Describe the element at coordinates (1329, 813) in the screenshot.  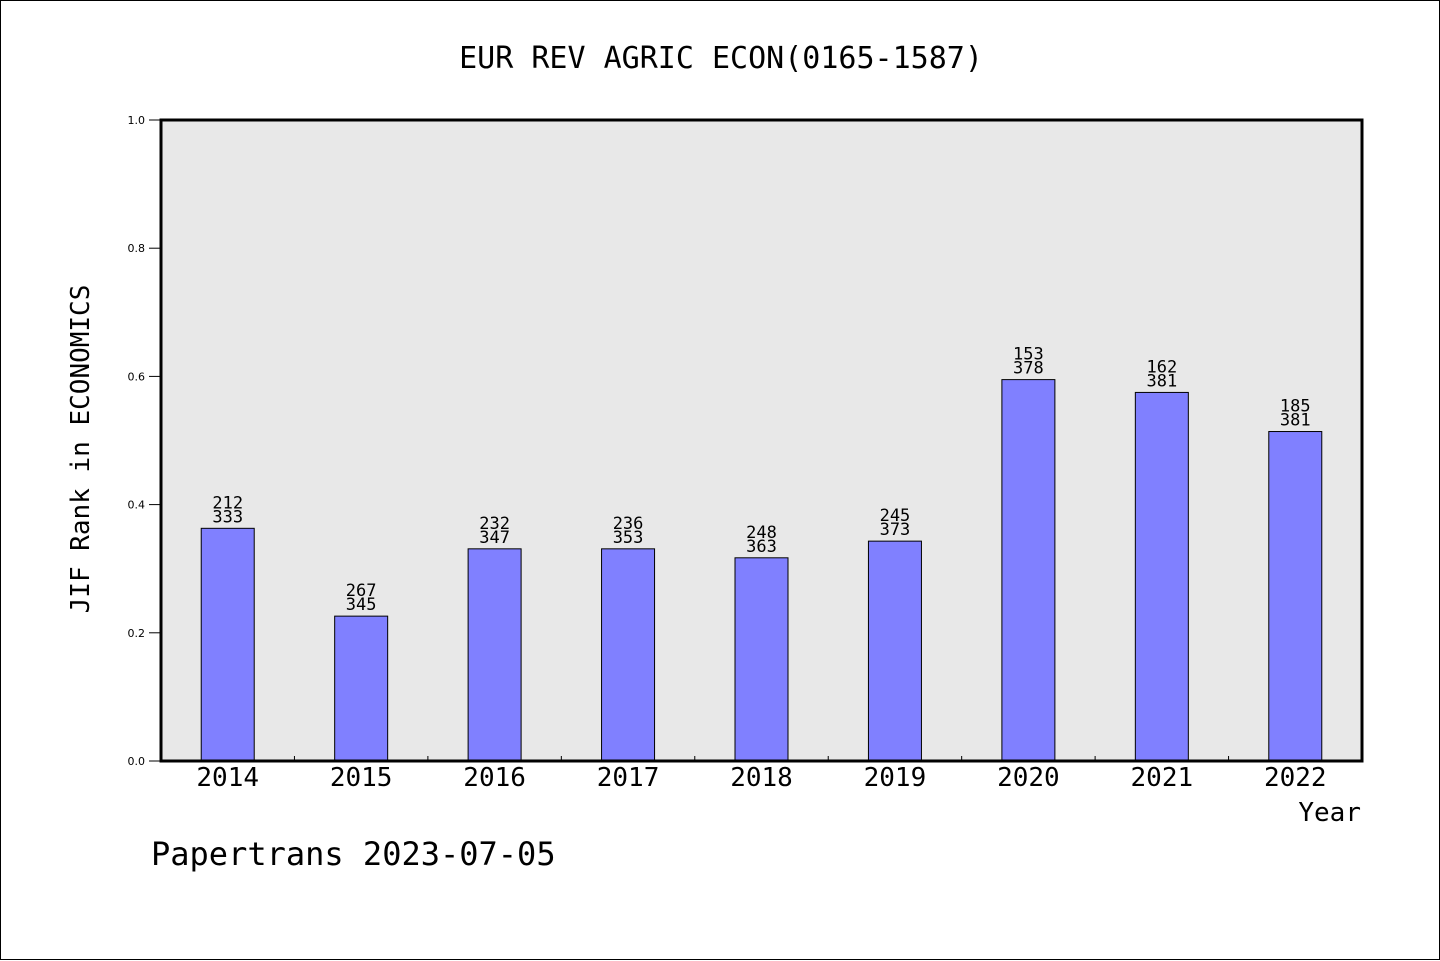
I see `x-axis-label: Year` at that location.